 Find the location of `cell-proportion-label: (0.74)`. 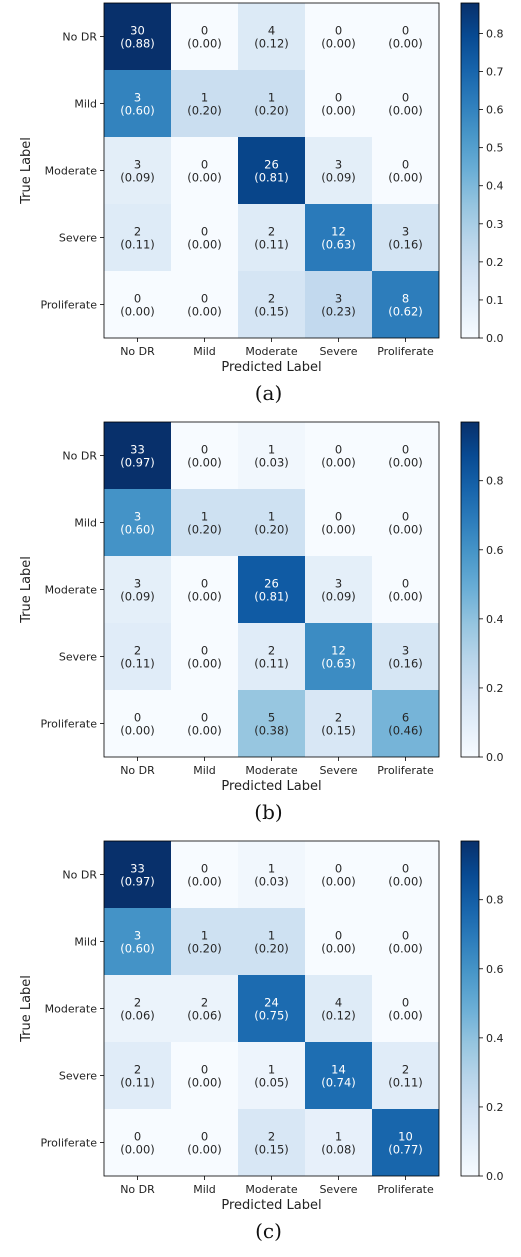

cell-proportion-label: (0.74) is located at coordinates (338, 1083).